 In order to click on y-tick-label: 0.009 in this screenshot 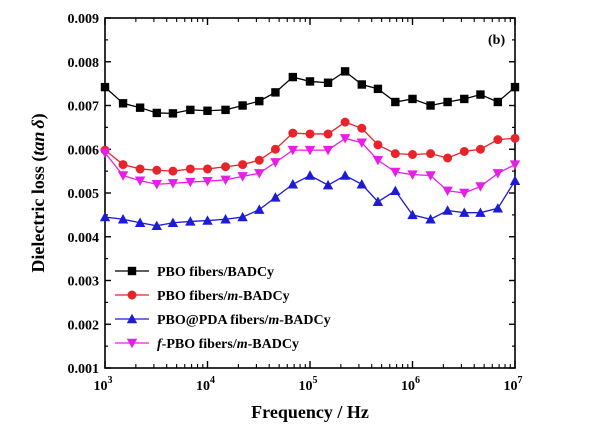, I will do `click(84, 19)`.